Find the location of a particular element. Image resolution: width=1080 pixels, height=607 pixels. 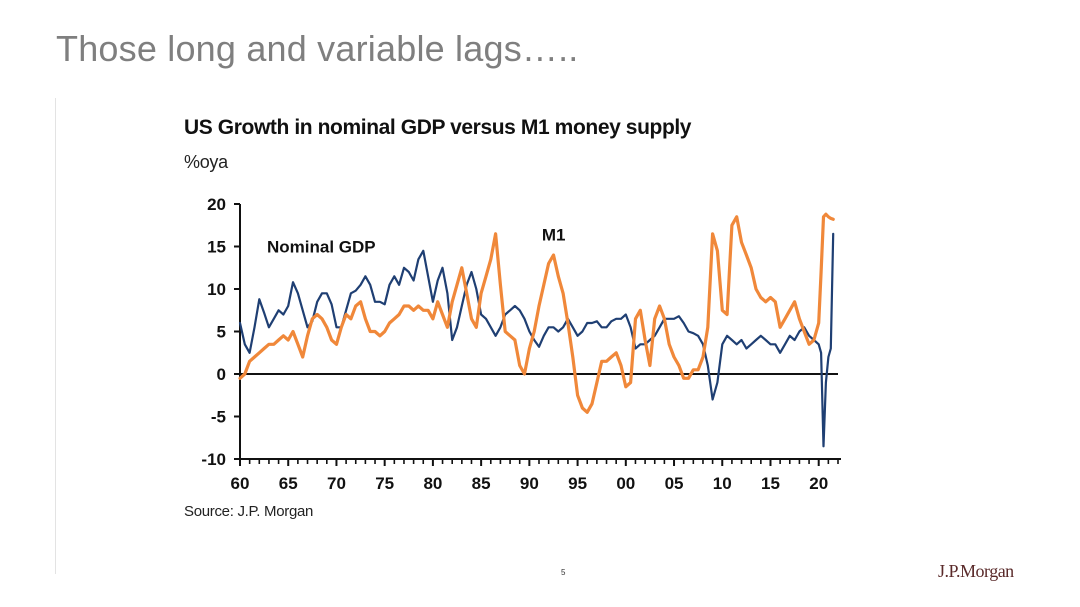

x-axis: 60 65 70 75 80 85 90 95 00 05 10 15 20 is located at coordinates (536, 475).